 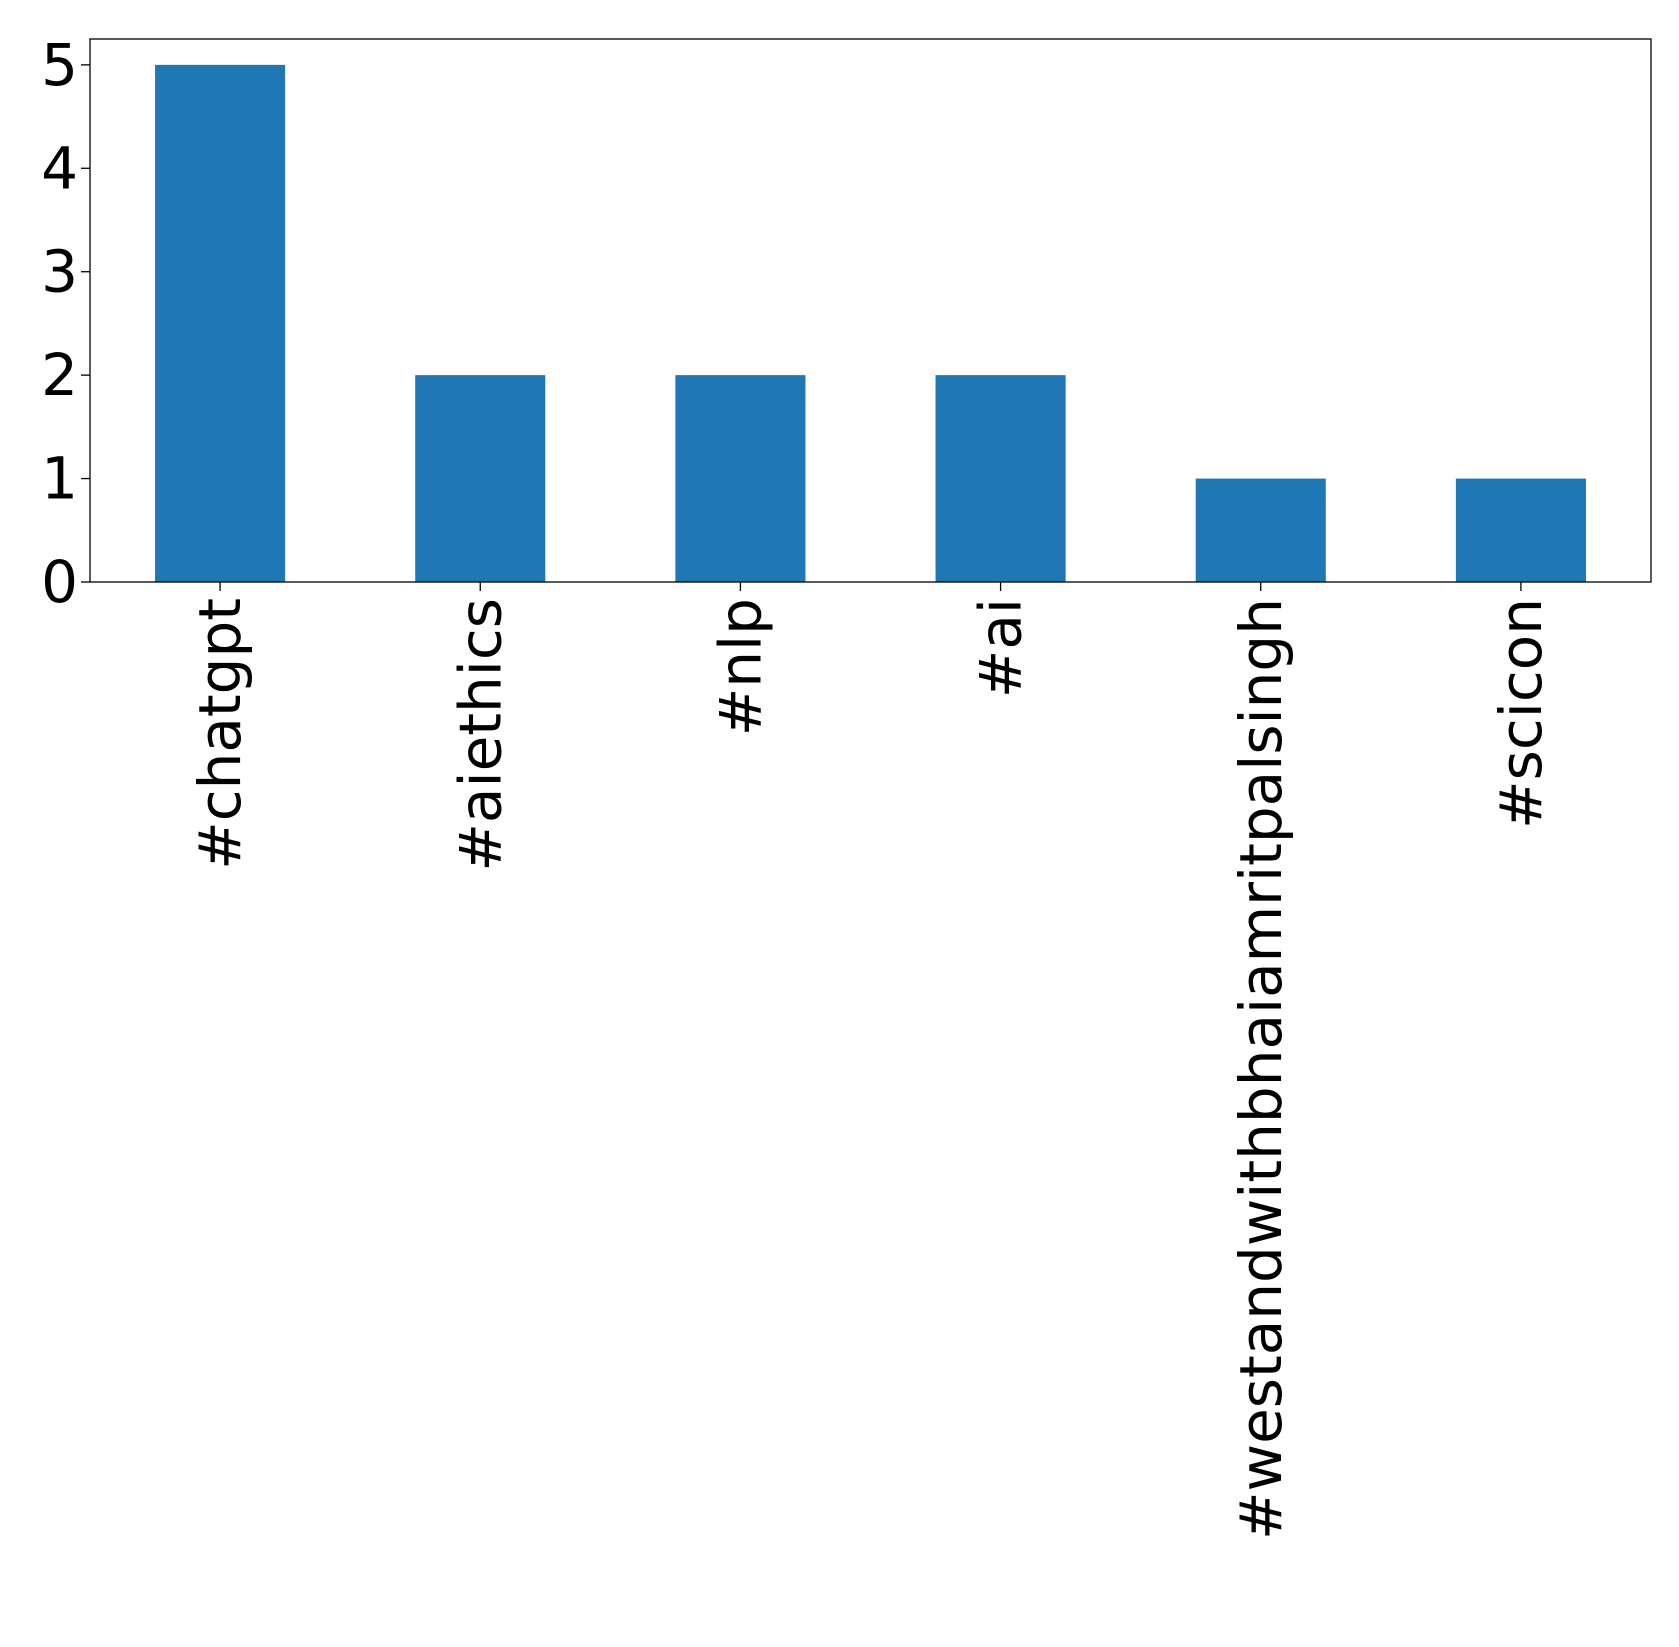 I want to click on y-tick-label: 2, so click(x=59, y=375).